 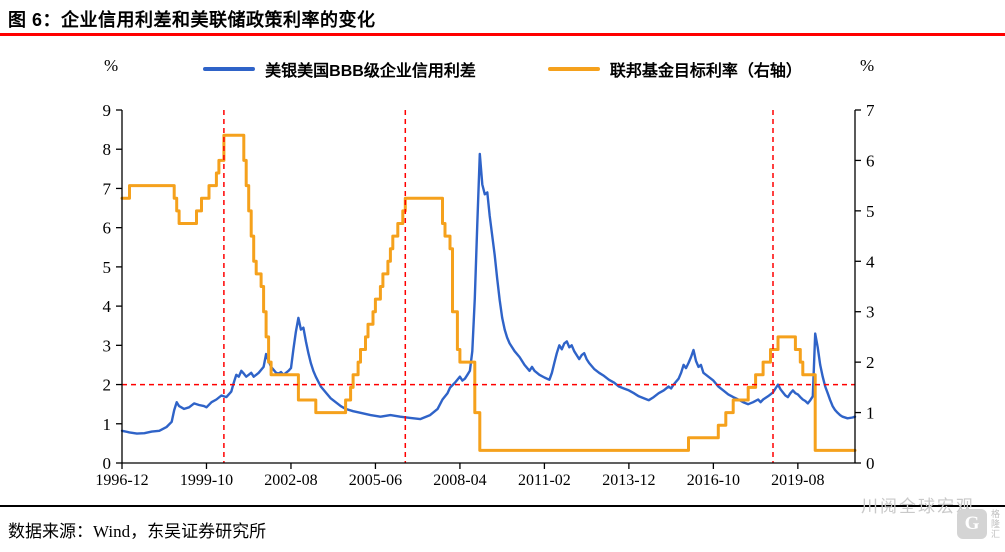 I want to click on watermark-text: 川阅全球宏观, so click(x=918, y=506).